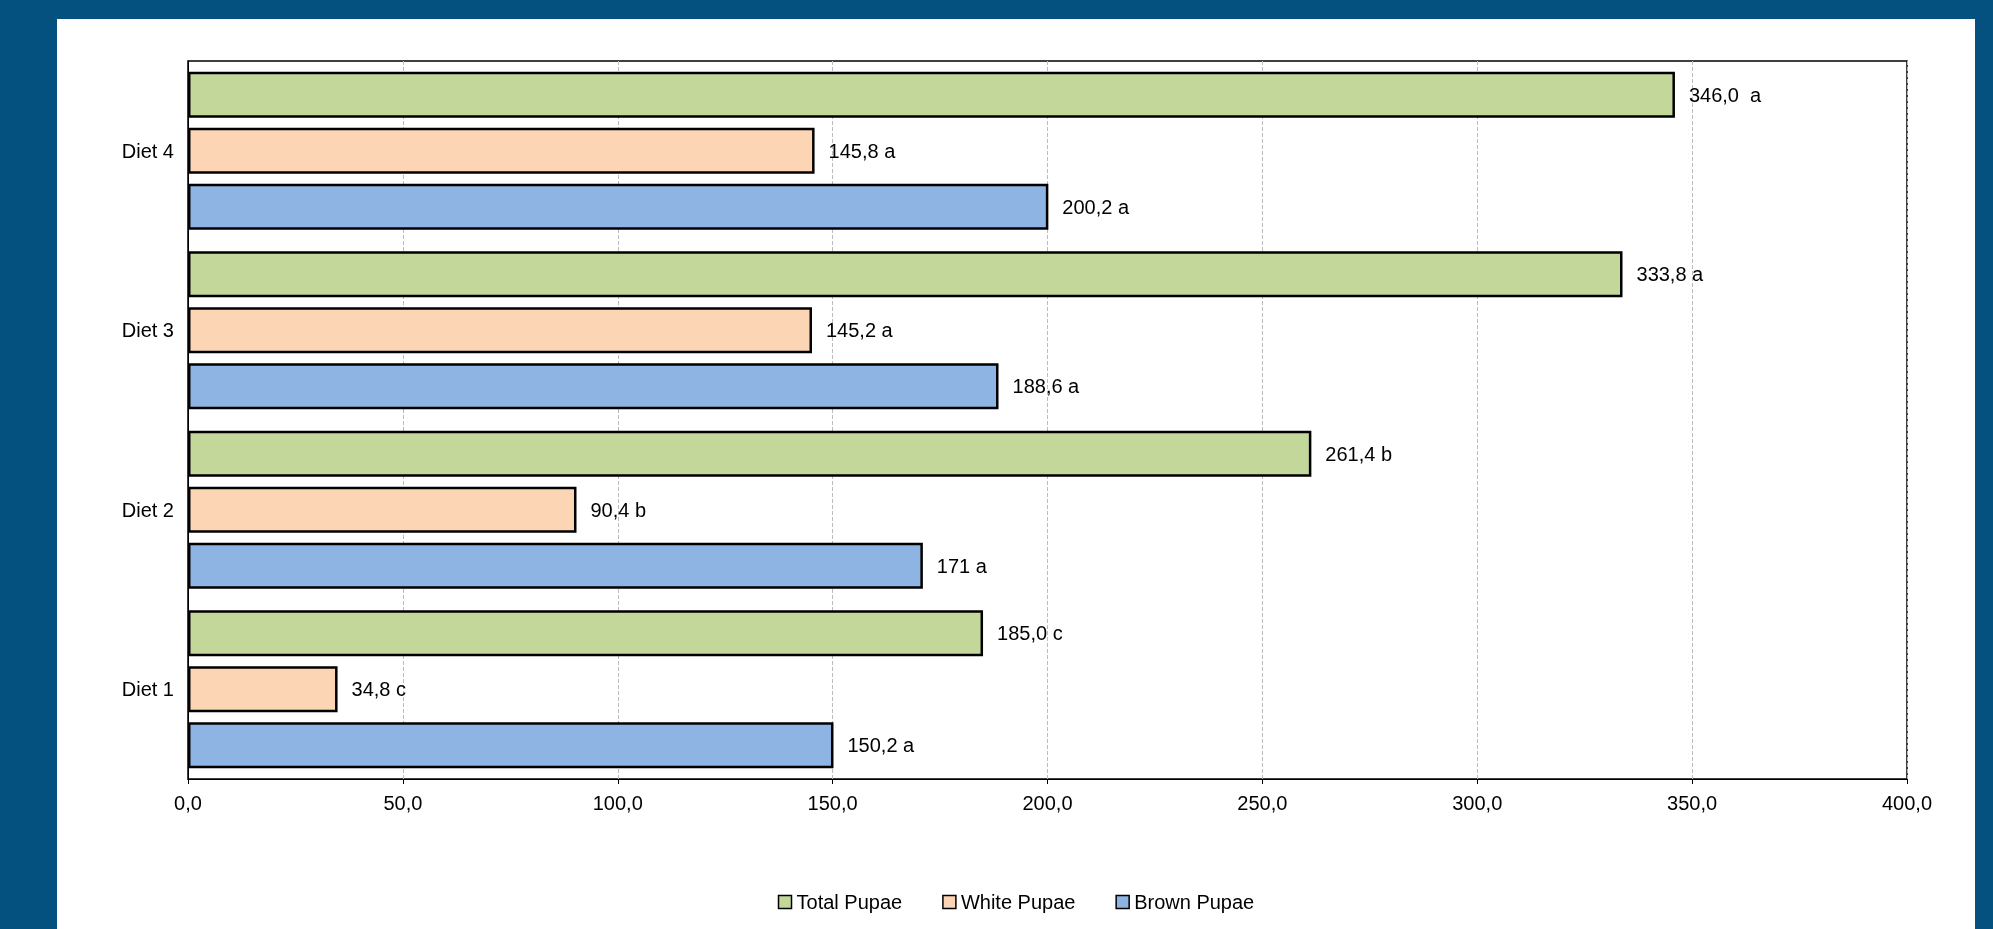 Image resolution: width=1993 pixels, height=929 pixels. Describe the element at coordinates (1262, 803) in the screenshot. I see `x-tick-label: 250,0` at that location.